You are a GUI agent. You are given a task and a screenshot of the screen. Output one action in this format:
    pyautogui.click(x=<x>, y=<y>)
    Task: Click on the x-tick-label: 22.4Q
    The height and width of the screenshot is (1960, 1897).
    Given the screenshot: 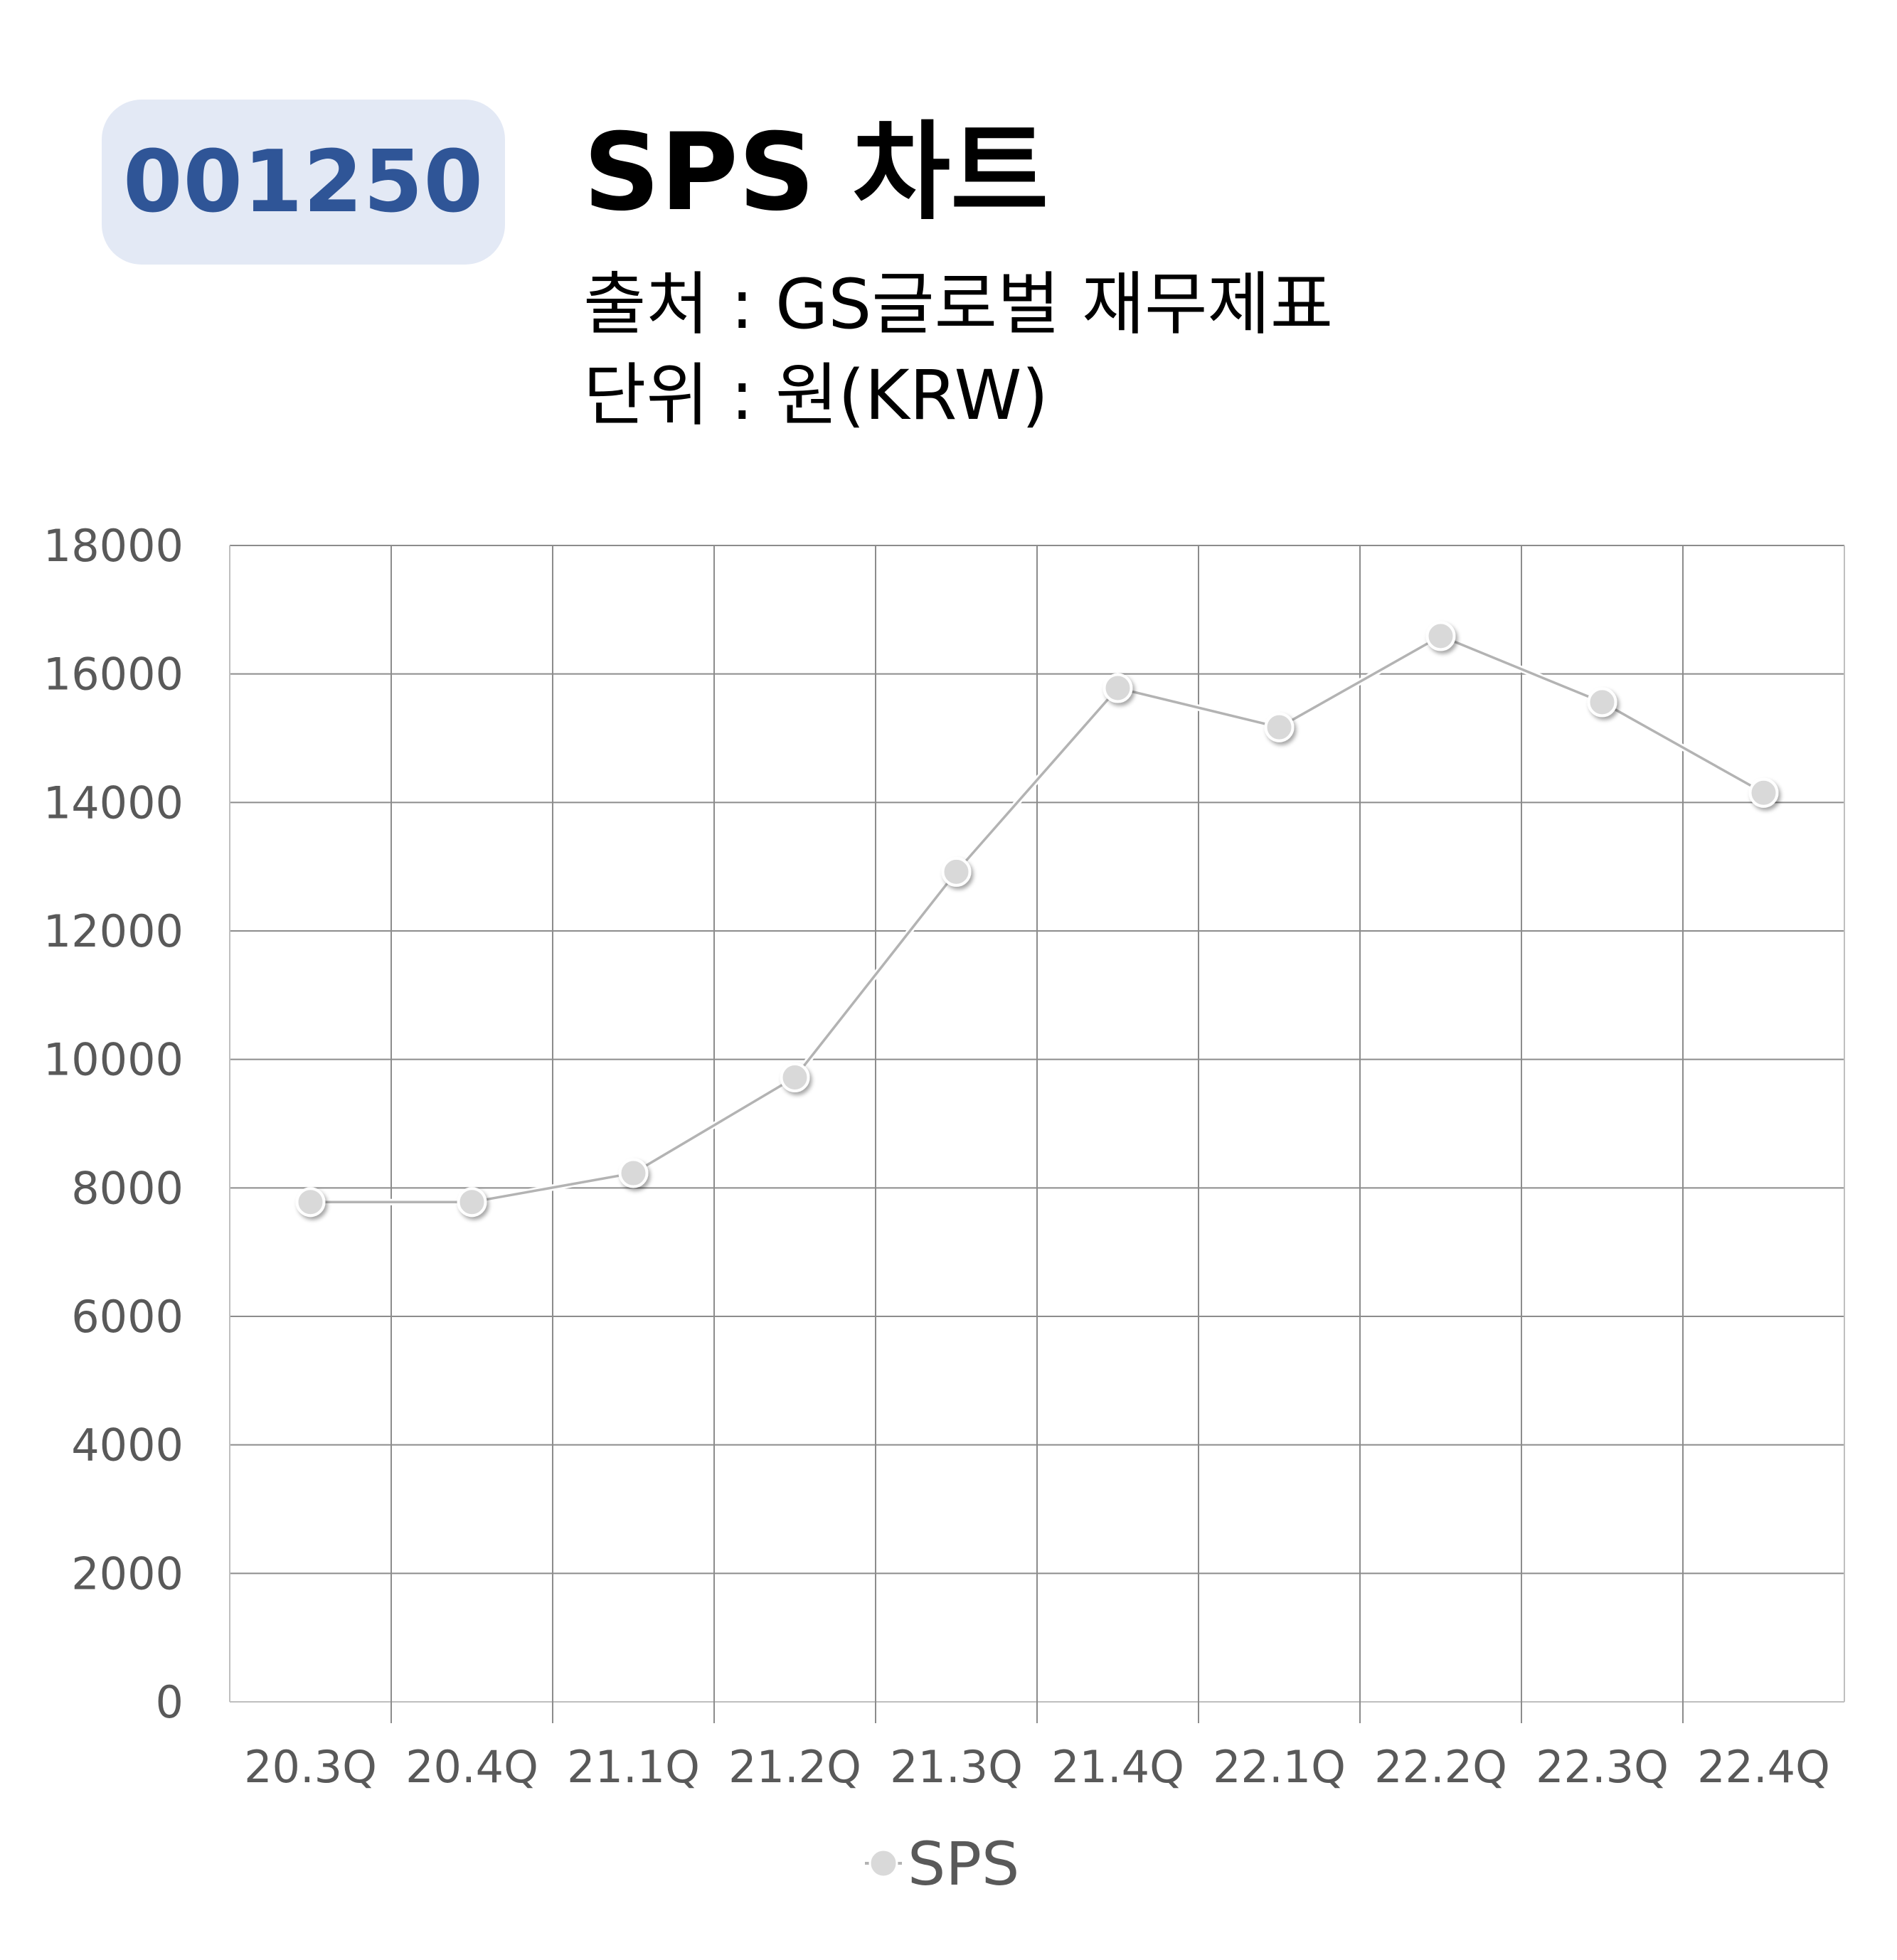 What is the action you would take?
    pyautogui.click(x=1764, y=1767)
    